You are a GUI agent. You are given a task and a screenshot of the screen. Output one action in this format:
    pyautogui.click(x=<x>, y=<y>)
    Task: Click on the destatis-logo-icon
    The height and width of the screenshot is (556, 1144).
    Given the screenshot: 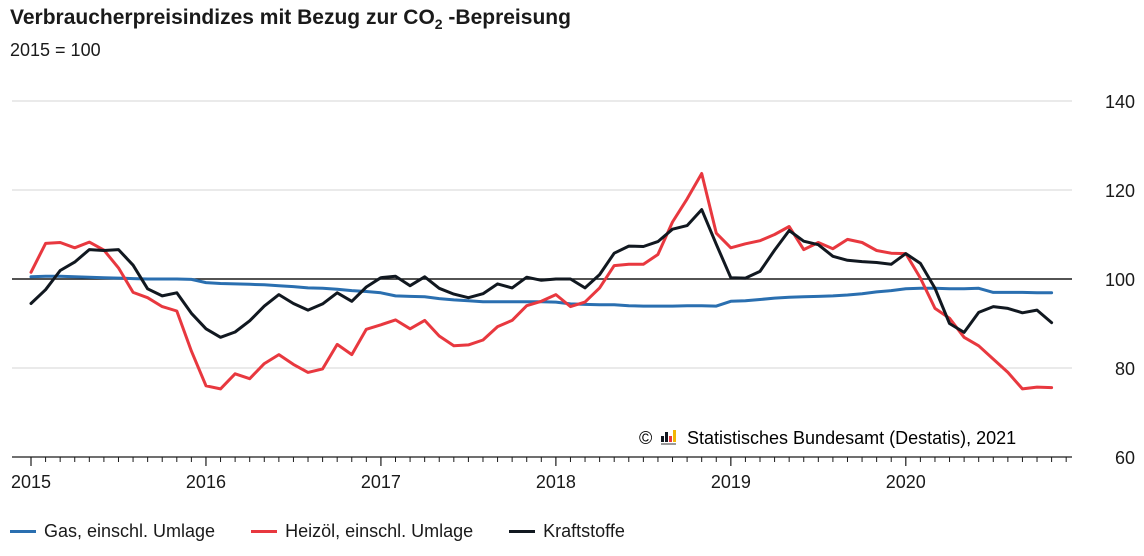 What is the action you would take?
    pyautogui.click(x=668, y=437)
    